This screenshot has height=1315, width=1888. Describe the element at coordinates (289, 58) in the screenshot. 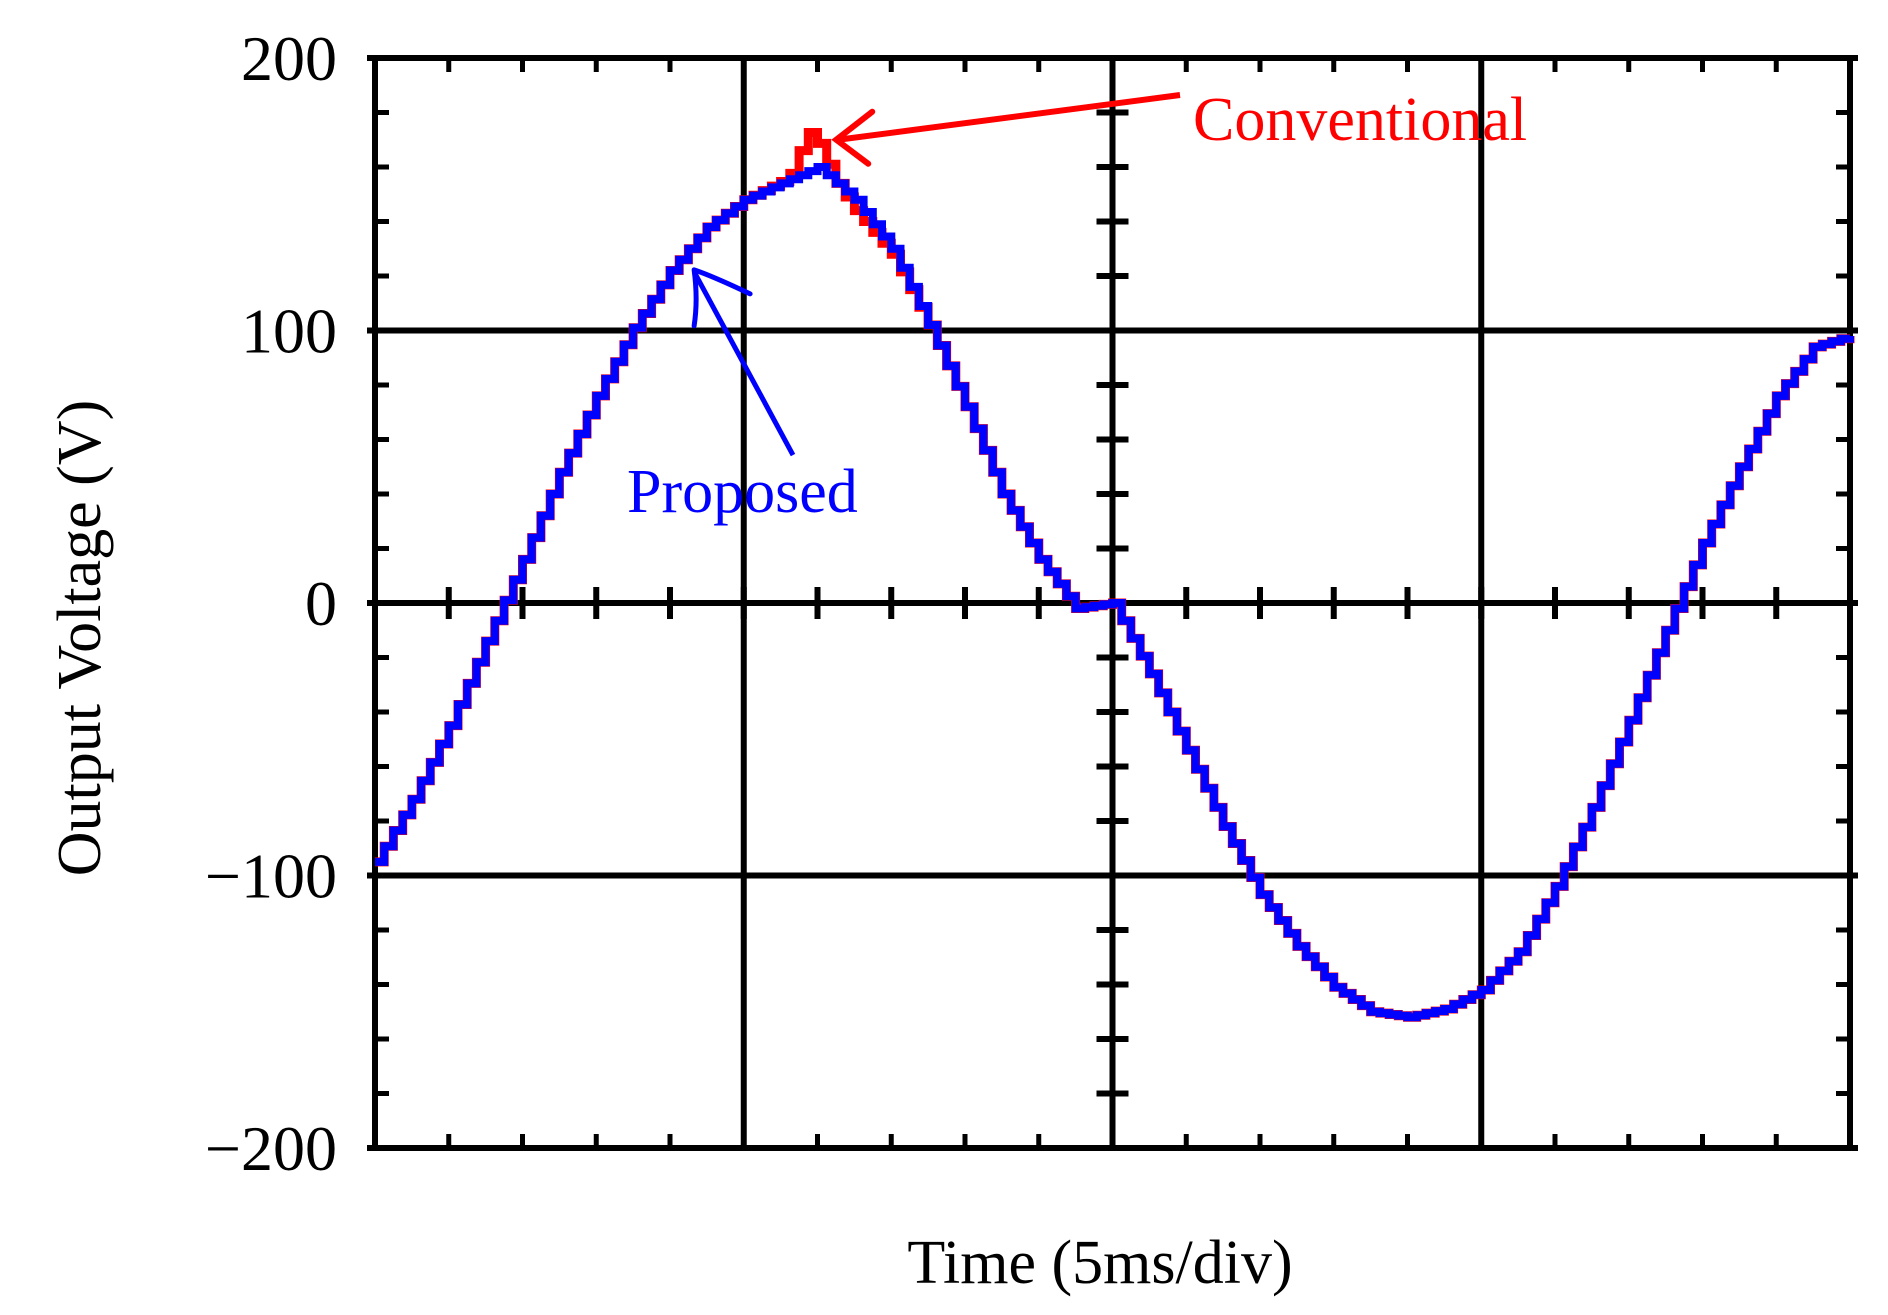

I see `y-tick-label: 200` at that location.